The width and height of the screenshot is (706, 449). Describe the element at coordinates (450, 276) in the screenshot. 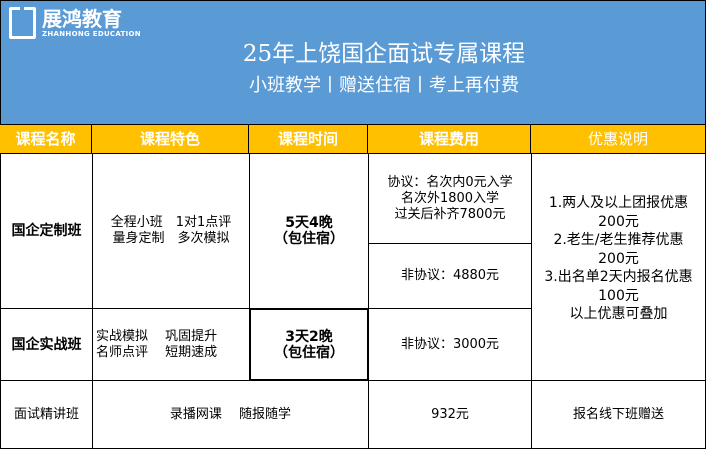

I see `row1-fee-non-agreement: 非协议：4880元` at that location.